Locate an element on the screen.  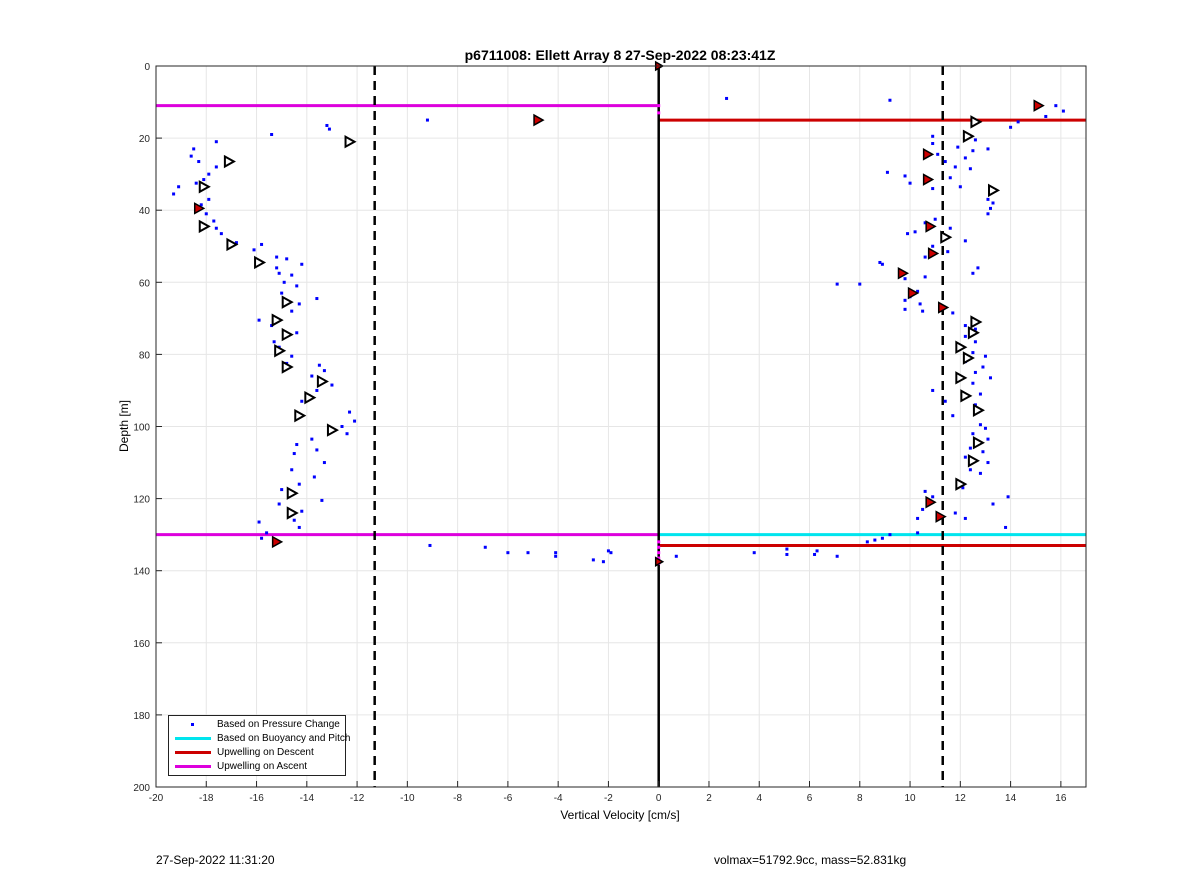
legend-label-pressure: Based on Pressure Change is located at coordinates (278, 724).